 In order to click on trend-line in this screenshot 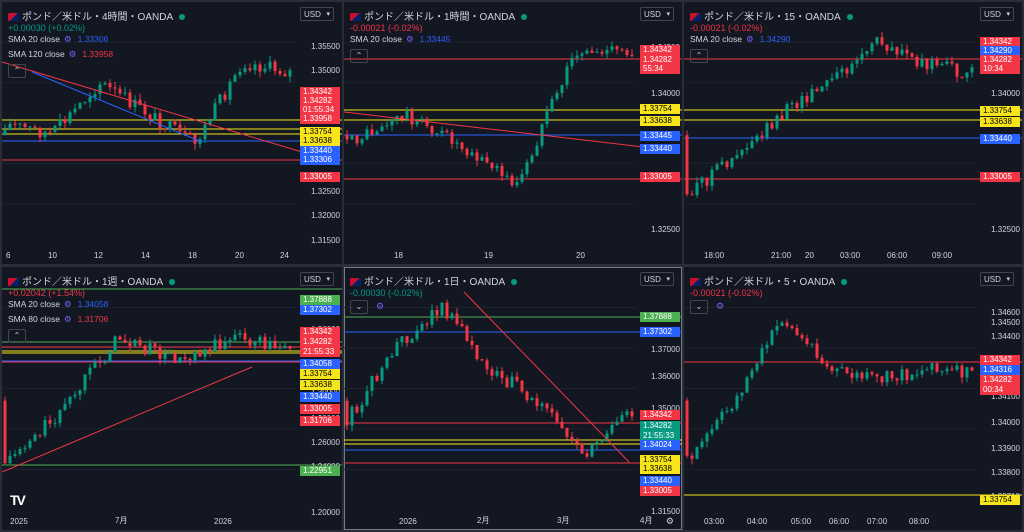, I will do `click(117, 107)`.